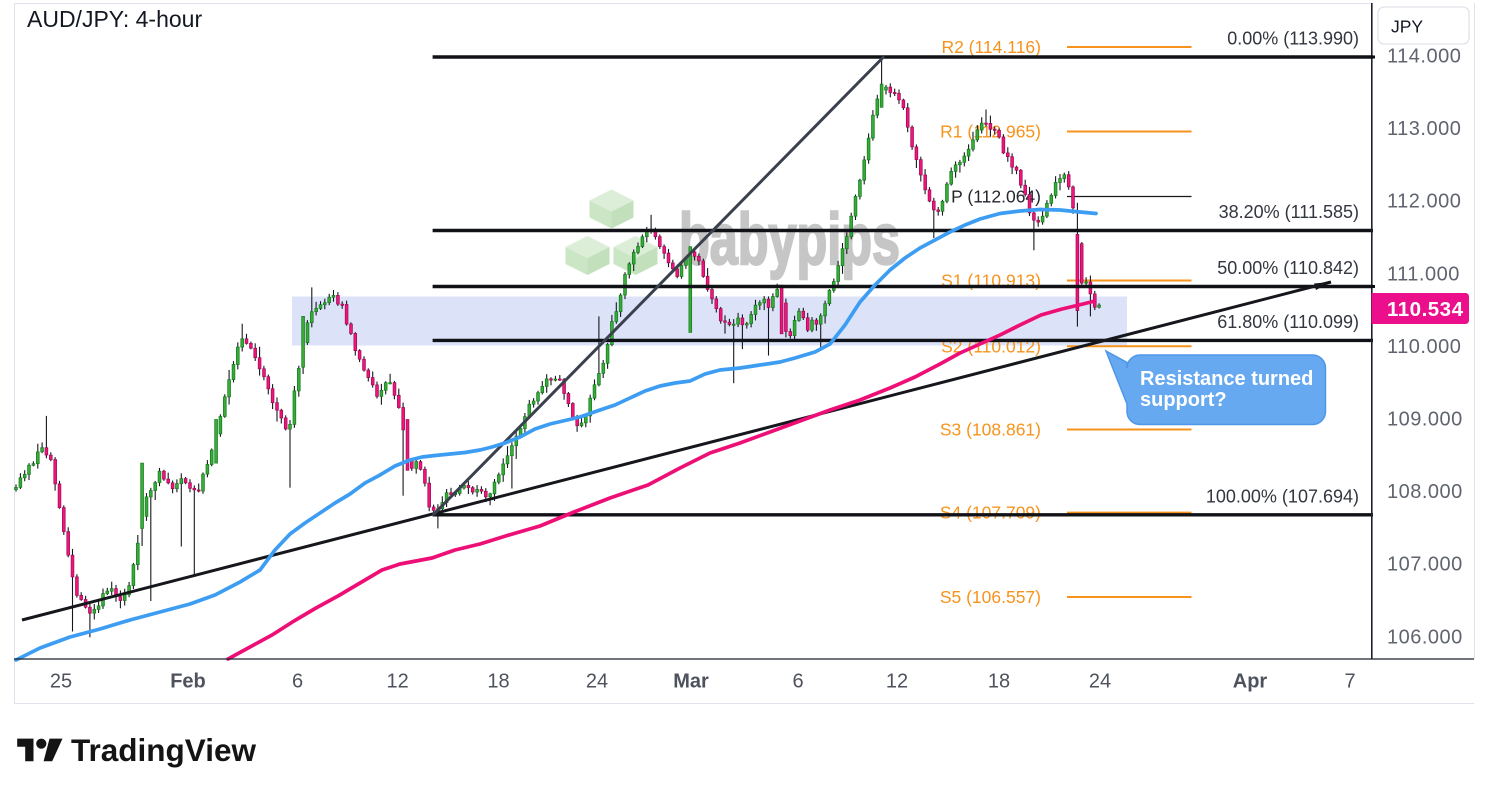 The height and width of the screenshot is (796, 1491). Describe the element at coordinates (1288, 322) in the screenshot. I see `svg-text: 61.80% (110.099)` at that location.